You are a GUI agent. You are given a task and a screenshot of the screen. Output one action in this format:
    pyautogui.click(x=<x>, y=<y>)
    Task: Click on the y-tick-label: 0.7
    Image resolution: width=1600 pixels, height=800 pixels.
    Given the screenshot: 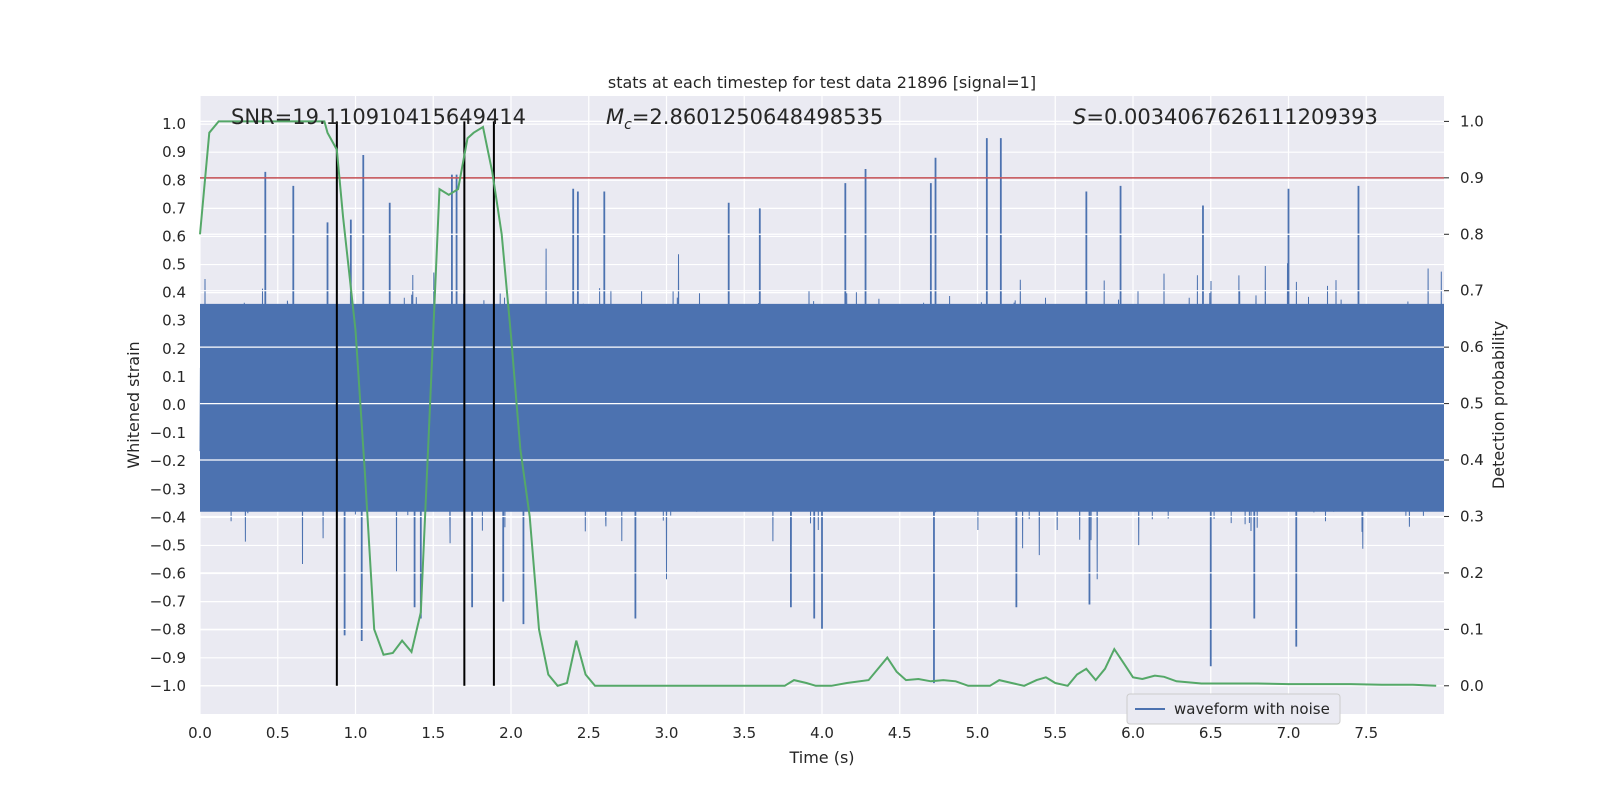 What is the action you would take?
    pyautogui.click(x=174, y=208)
    